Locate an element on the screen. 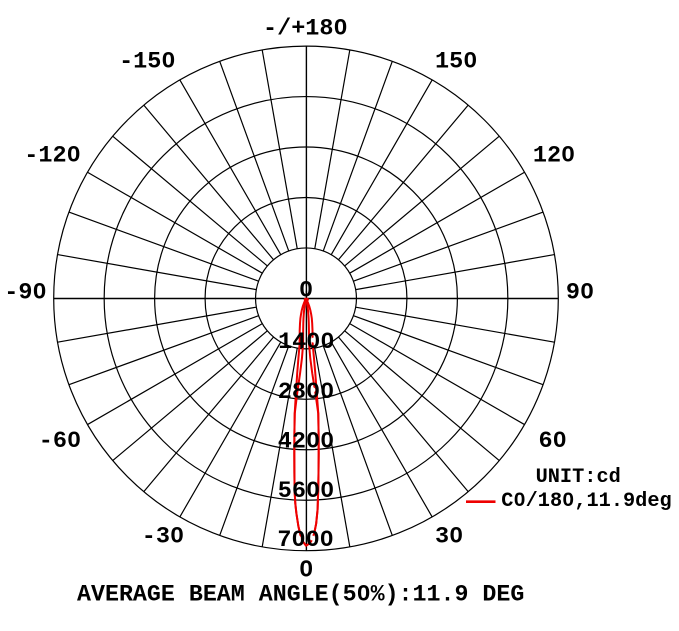 The image size is (679, 631). svg-text: UNIT:cd is located at coordinates (578, 477).